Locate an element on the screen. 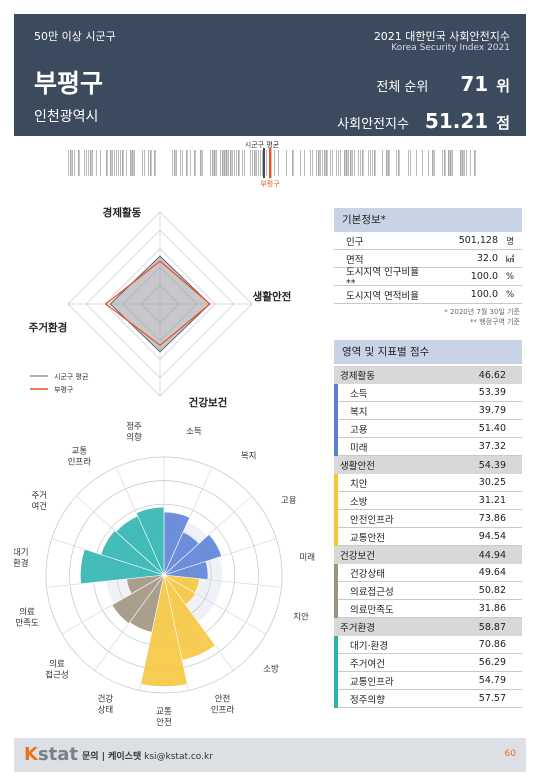 Image resolution: width=540 pixels, height=780 pixels. radar-average-polygon is located at coordinates (160, 304).